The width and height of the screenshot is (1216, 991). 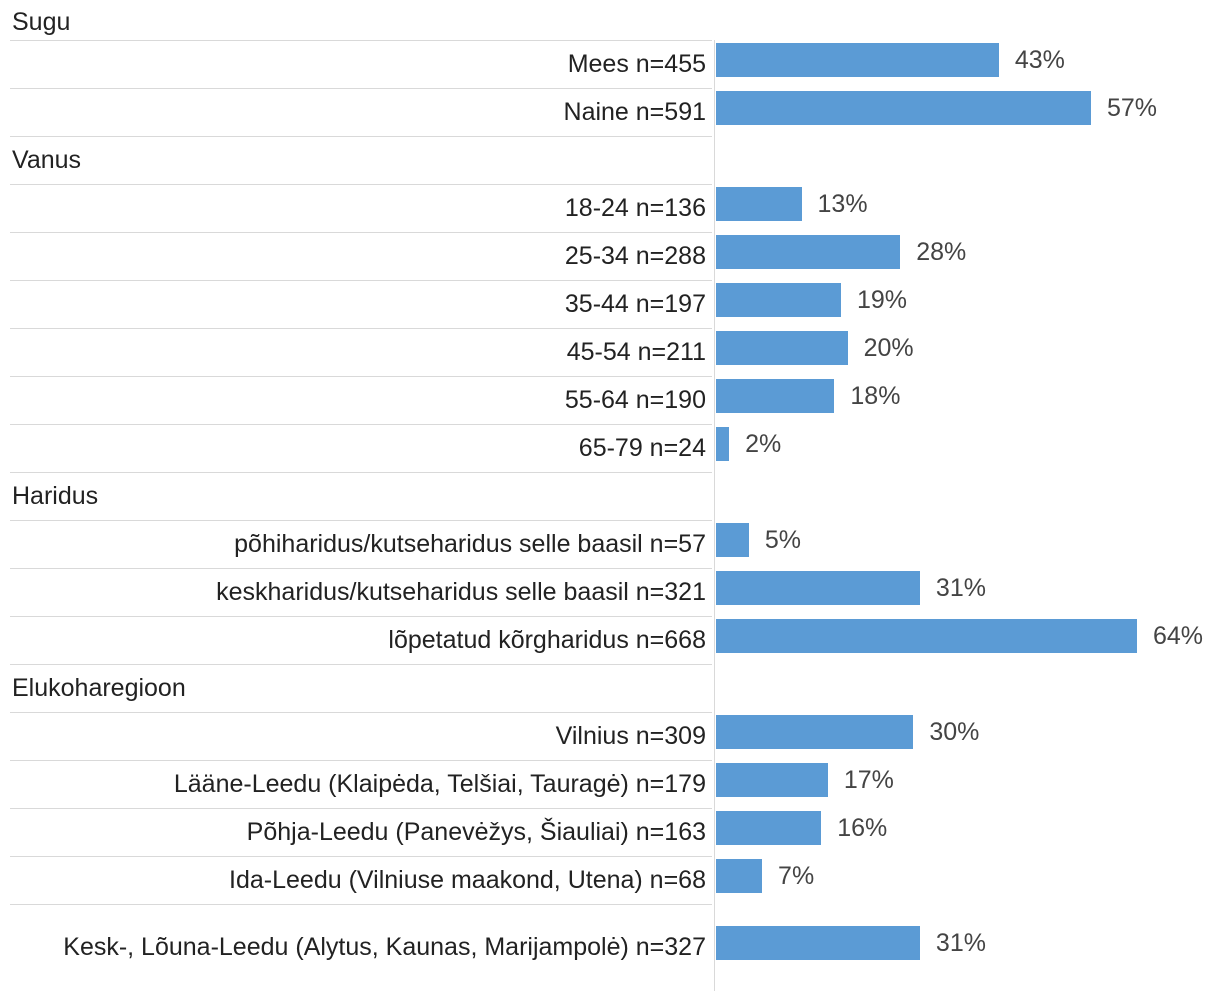 What do you see at coordinates (634, 112) in the screenshot?
I see `category-label: Naine n=591` at bounding box center [634, 112].